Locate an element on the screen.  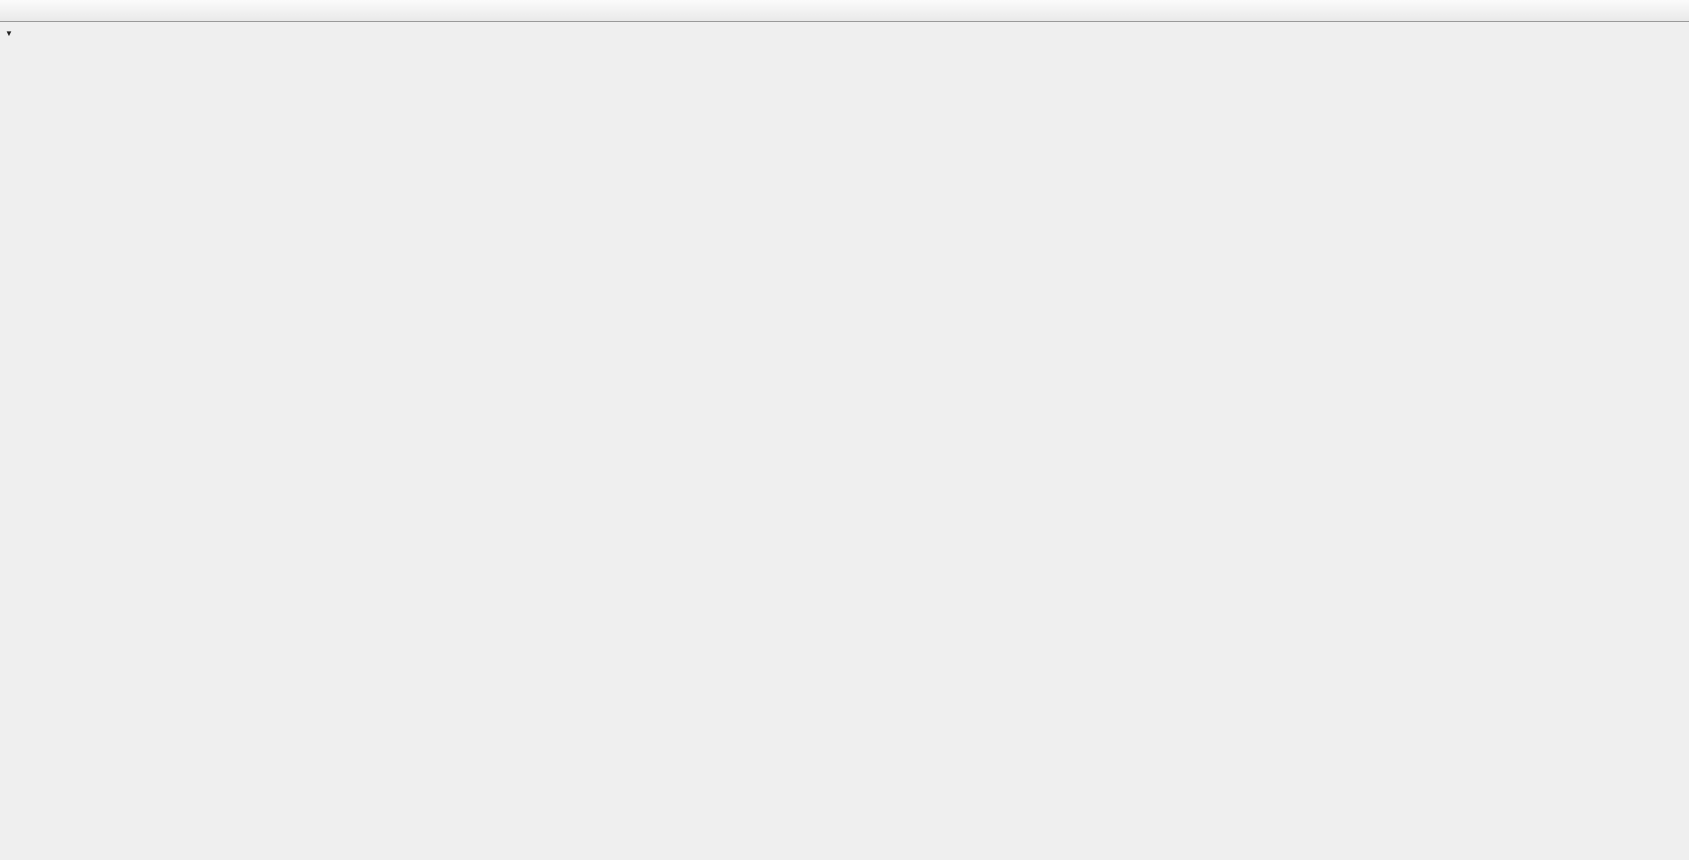
symbol-dropdown-icon: ▼ is located at coordinates (9, 33).